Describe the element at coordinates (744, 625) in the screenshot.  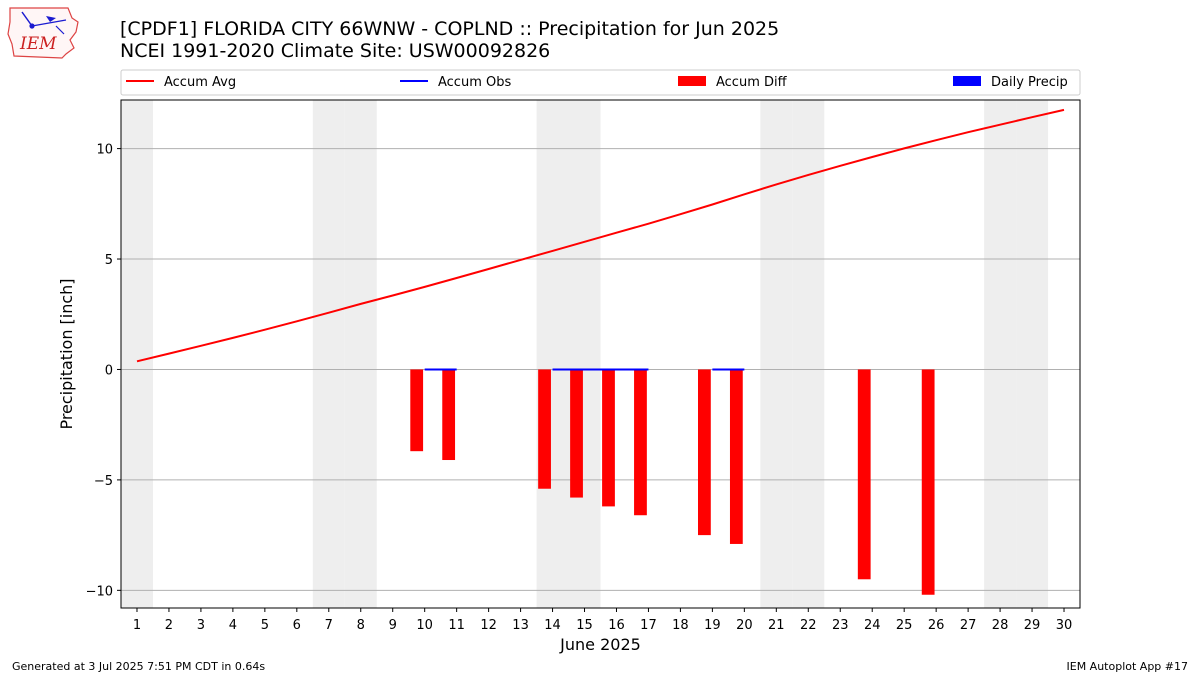
I see `x-tick-label: 20` at that location.